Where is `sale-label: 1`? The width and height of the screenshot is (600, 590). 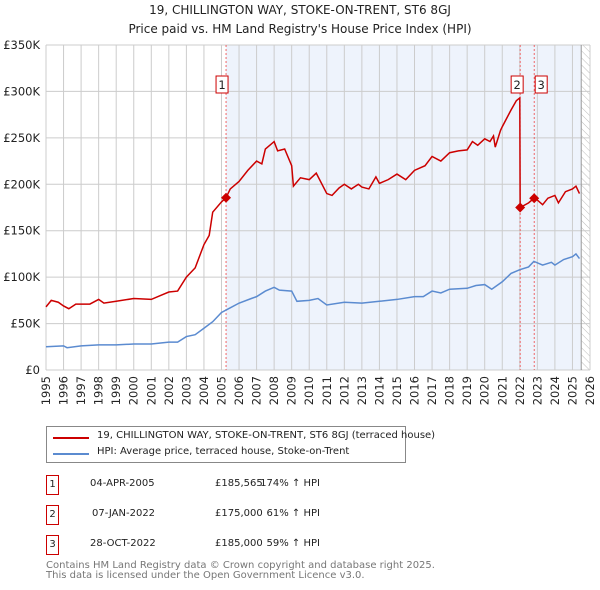
sale-label: 1 is located at coordinates (221, 85).